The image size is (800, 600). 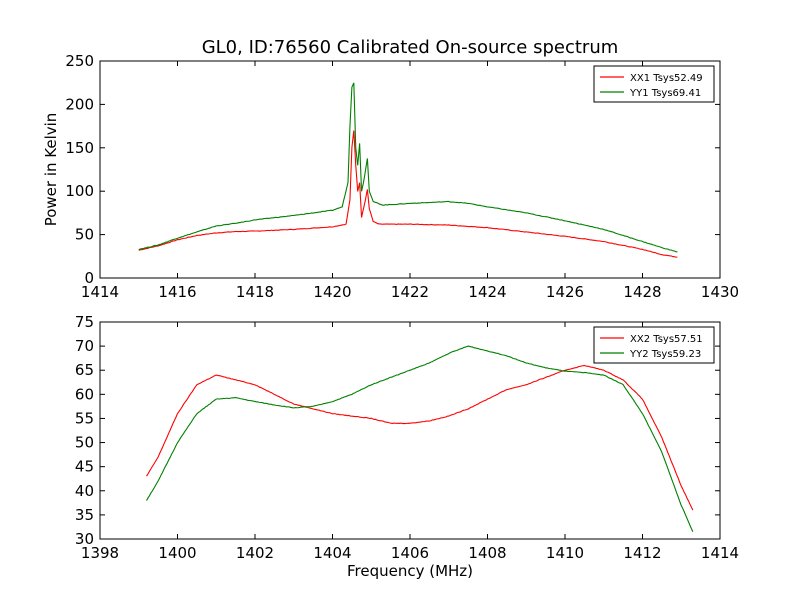 What do you see at coordinates (410, 571) in the screenshot?
I see `x-axis-title: Frequency (MHz)` at bounding box center [410, 571].